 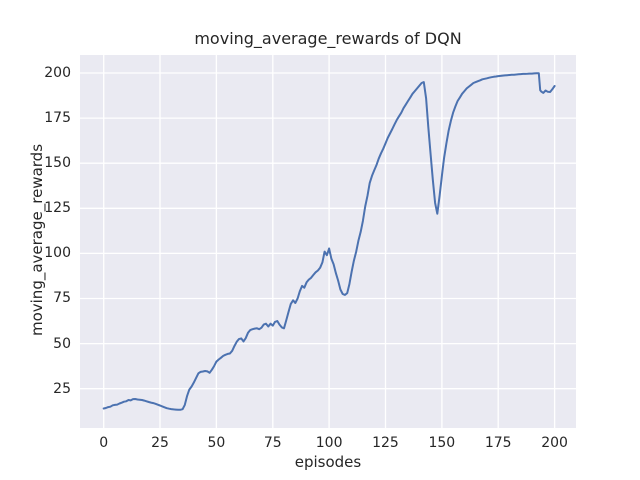 I want to click on y-tick-label: 175, so click(x=57, y=118).